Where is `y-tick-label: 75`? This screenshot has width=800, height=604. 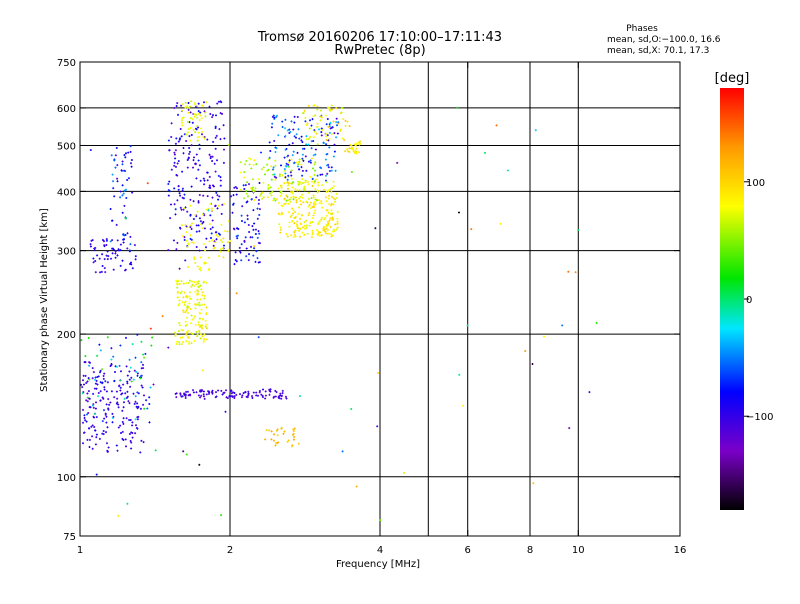 y-tick-label: 75 is located at coordinates (69, 537).